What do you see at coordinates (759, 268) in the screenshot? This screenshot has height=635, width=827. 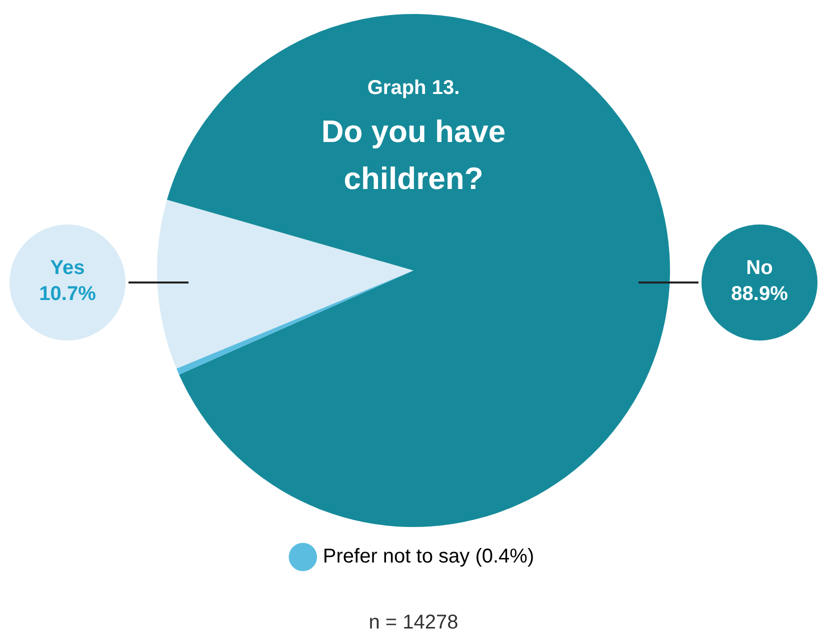 I see `slice-label: No` at bounding box center [759, 268].